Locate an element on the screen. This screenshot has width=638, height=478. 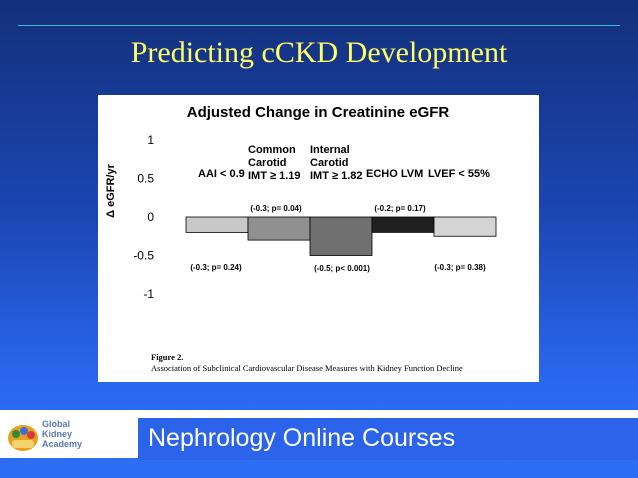
category-label: IMT ≥ 1.19 is located at coordinates (274, 176).